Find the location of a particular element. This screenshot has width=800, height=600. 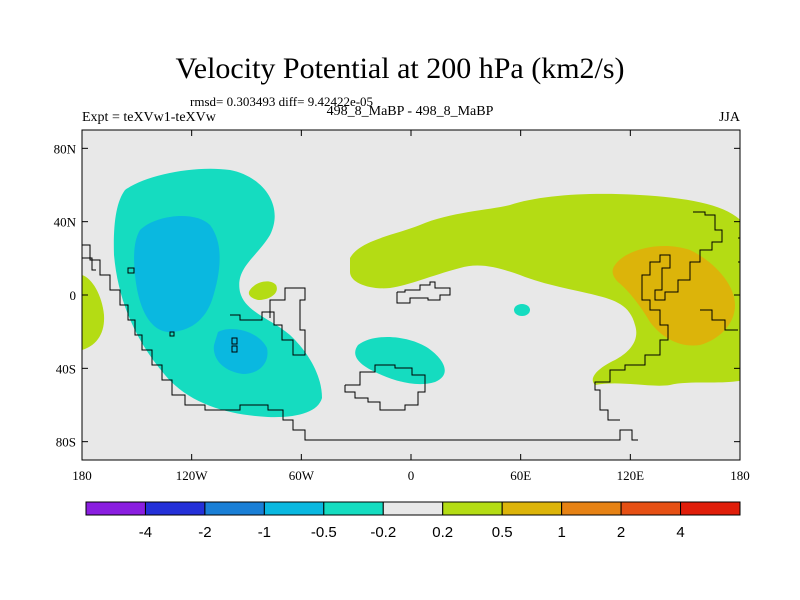

colorbar-label: -4 is located at coordinates (145, 532).